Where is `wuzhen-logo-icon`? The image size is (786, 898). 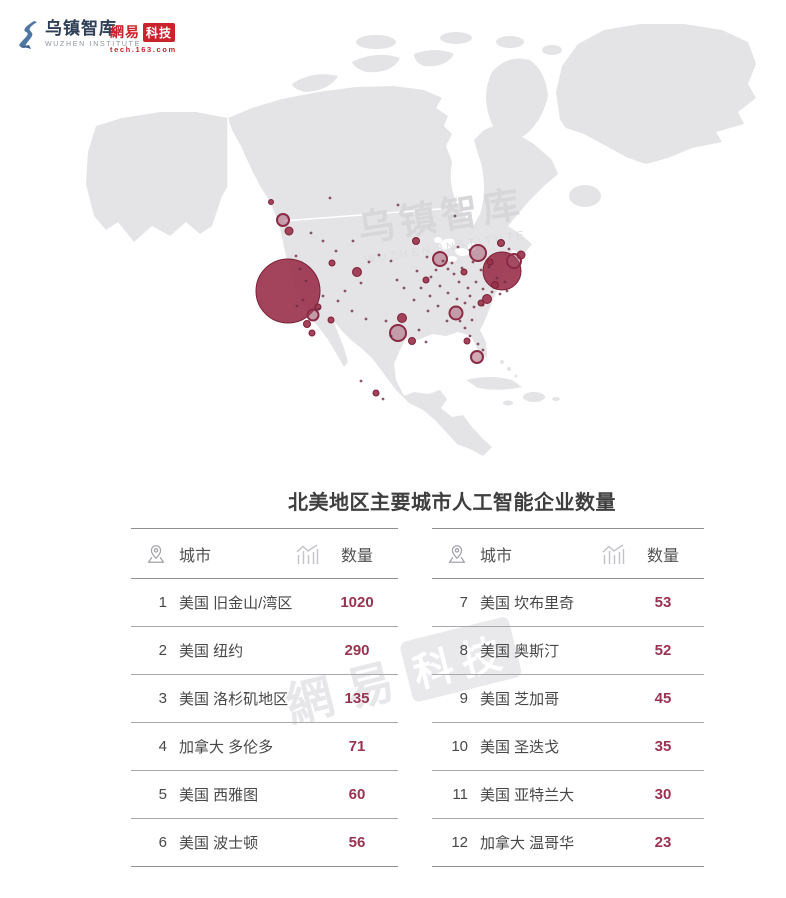
wuzhen-logo-icon is located at coordinates (28, 35).